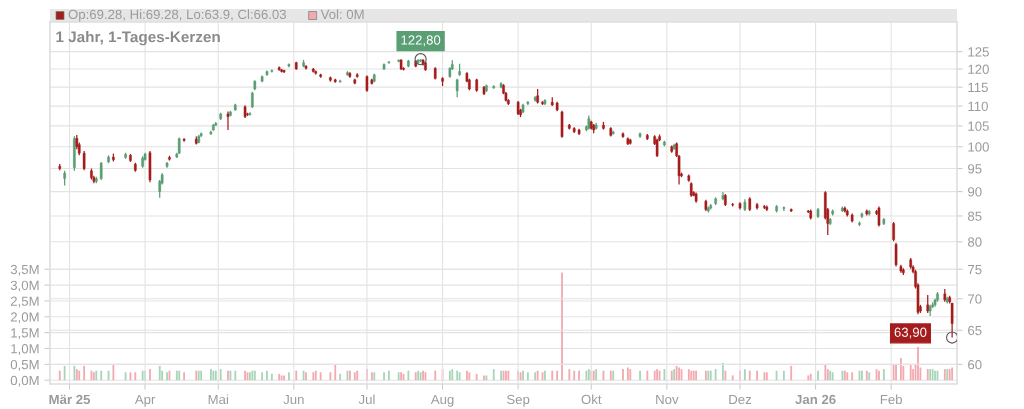 This screenshot has height=409, width=1024. What do you see at coordinates (177, 15) in the screenshot?
I see `text: Op:69.28, Hi:69.28, Lo:63.9, Cl:66.03` at bounding box center [177, 15].